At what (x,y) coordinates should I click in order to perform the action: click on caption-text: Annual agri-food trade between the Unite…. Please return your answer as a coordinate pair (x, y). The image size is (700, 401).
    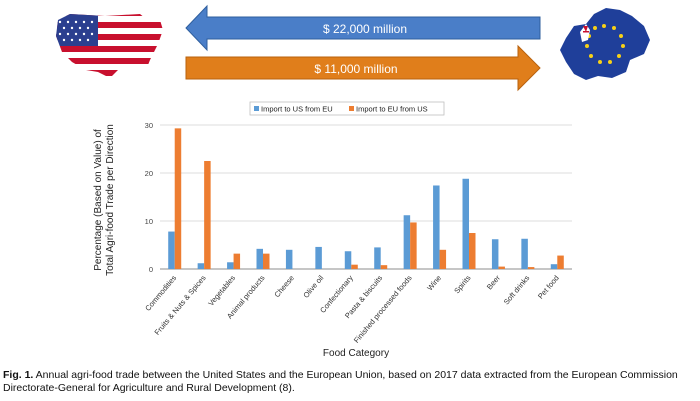
    Looking at the image, I should click on (340, 381).